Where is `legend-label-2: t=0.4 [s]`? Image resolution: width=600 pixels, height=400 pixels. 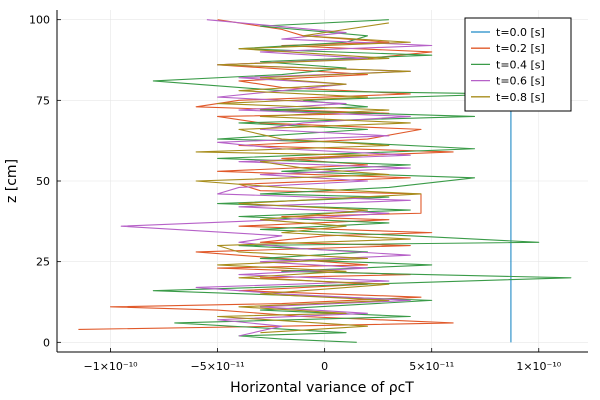 legend-label-2: t=0.4 [s] is located at coordinates (520, 64).